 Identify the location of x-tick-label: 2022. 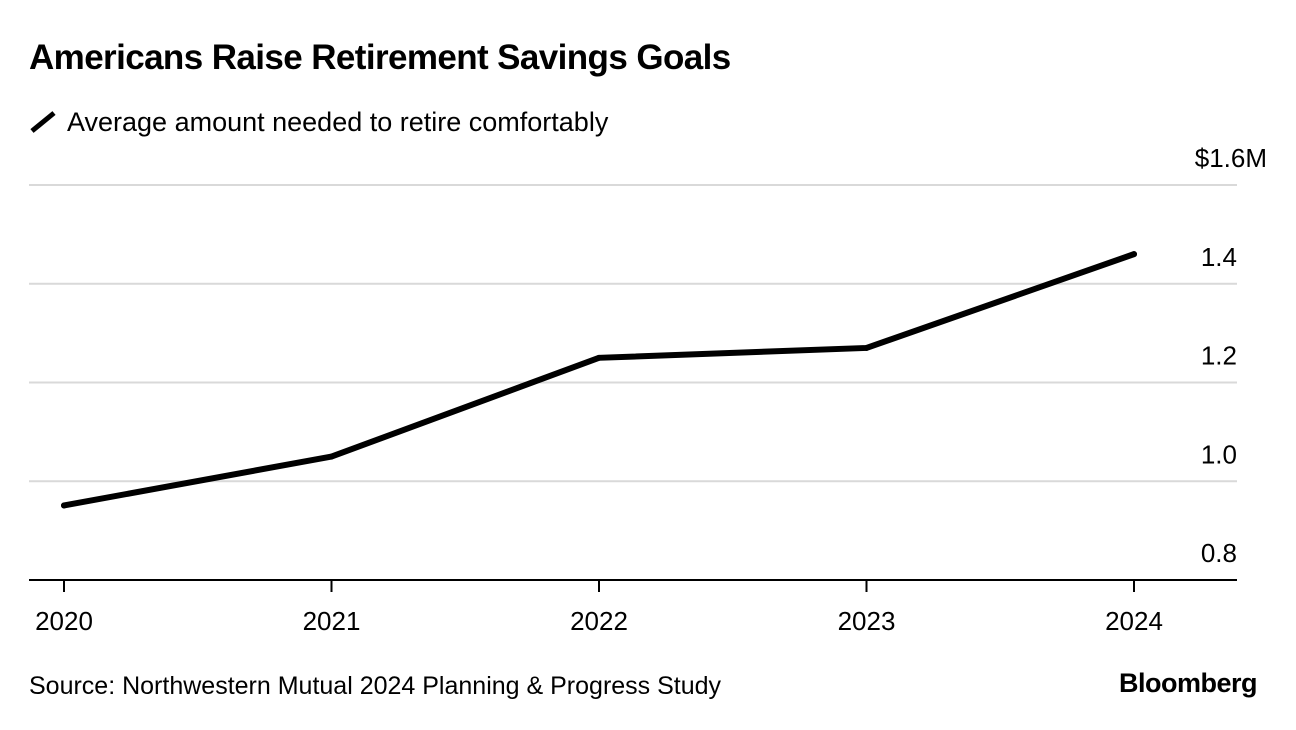
(599, 621).